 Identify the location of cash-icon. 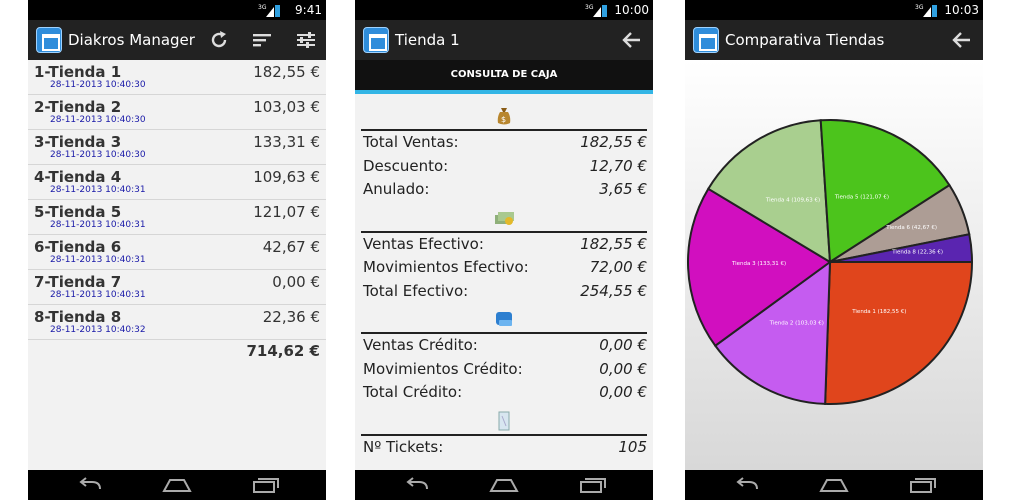
(504, 218).